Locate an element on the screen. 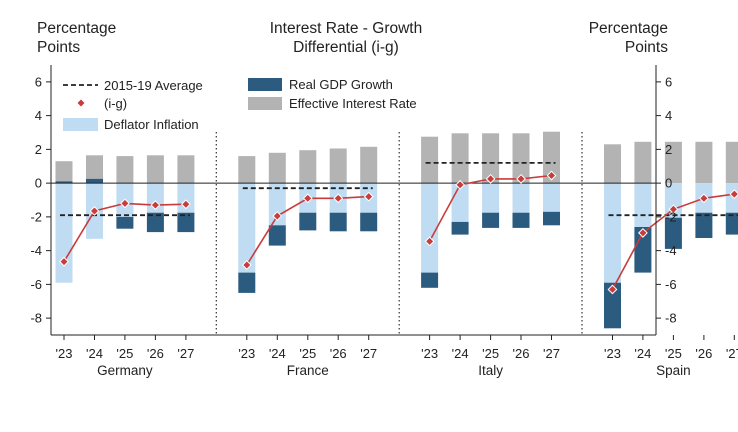 The width and height of the screenshot is (738, 432). legend-gdp-swatch is located at coordinates (265, 84).